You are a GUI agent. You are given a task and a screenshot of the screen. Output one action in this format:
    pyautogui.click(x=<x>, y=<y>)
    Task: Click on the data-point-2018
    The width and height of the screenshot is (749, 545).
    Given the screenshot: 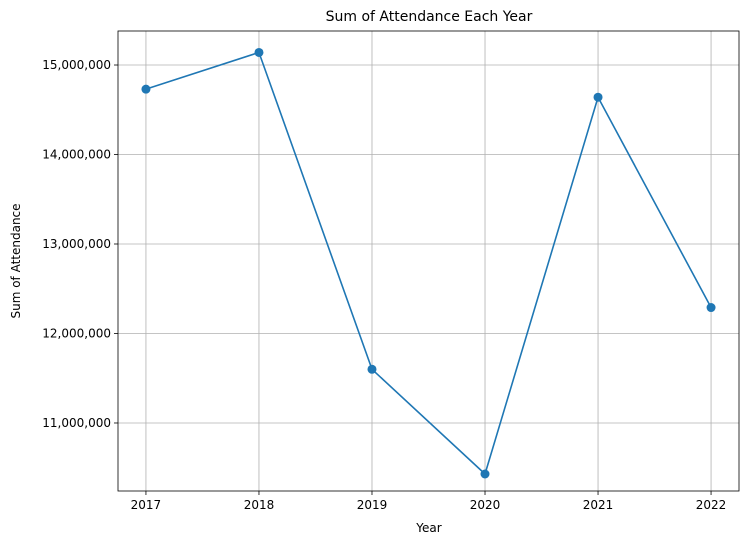 What is the action you would take?
    pyautogui.click(x=259, y=52)
    